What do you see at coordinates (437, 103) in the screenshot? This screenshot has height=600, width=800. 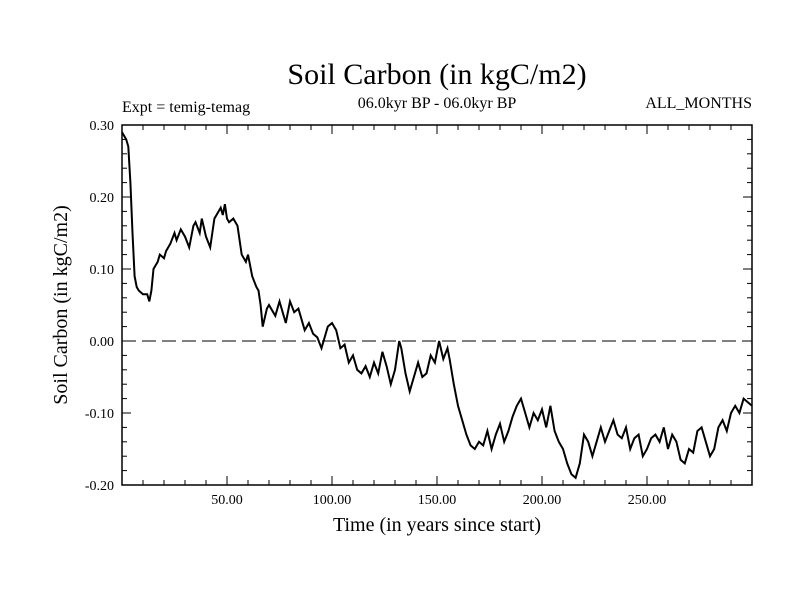 I see `chart-subtitle: 06.0kyr BP - 06.0kyr BP` at bounding box center [437, 103].